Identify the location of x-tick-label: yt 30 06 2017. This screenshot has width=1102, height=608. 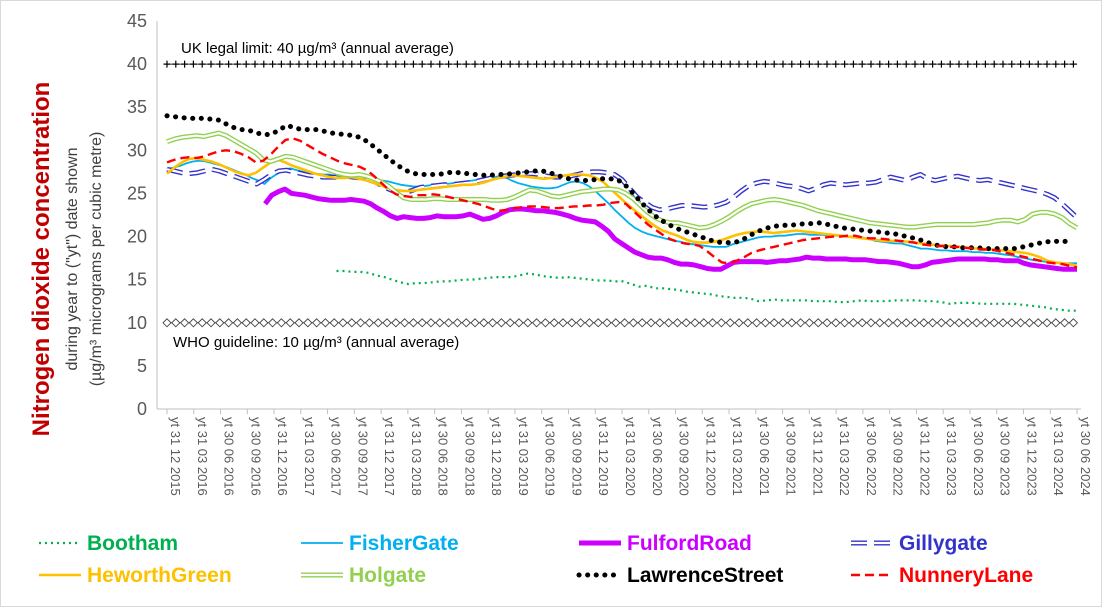
(336, 456).